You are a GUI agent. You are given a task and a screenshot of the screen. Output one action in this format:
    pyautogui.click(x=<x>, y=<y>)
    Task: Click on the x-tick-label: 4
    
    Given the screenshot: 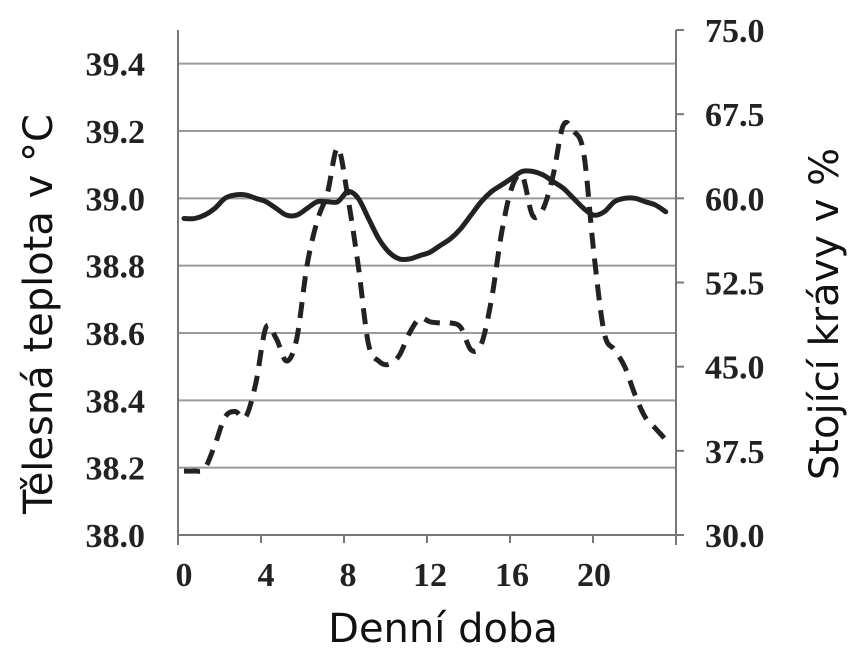 What is the action you would take?
    pyautogui.click(x=266, y=575)
    